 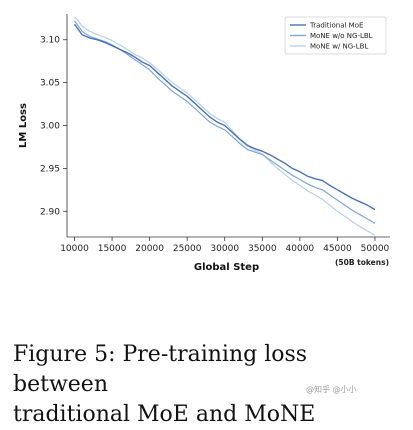 What do you see at coordinates (112, 249) in the screenshot?
I see `x-tick-label: 15000` at bounding box center [112, 249].